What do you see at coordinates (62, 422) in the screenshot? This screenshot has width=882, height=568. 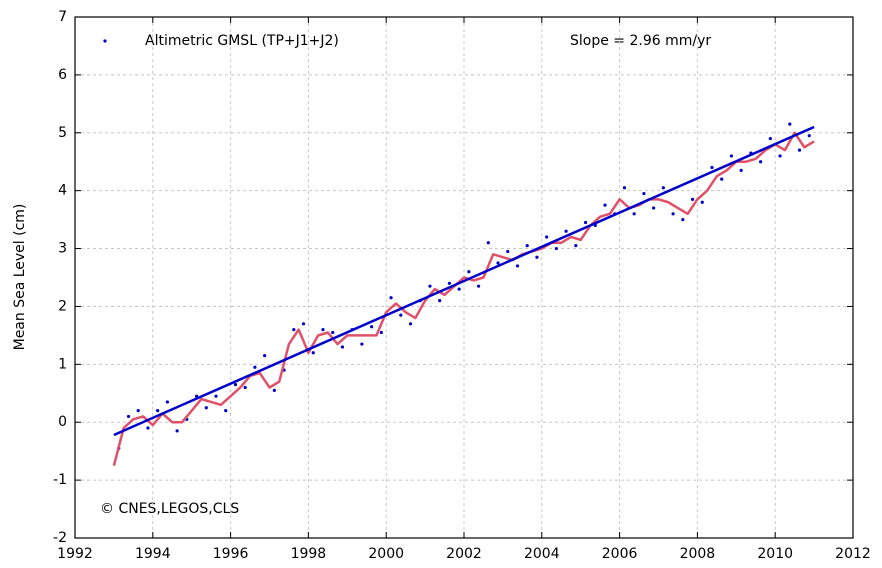 I see `y-tick-label: 0` at bounding box center [62, 422].